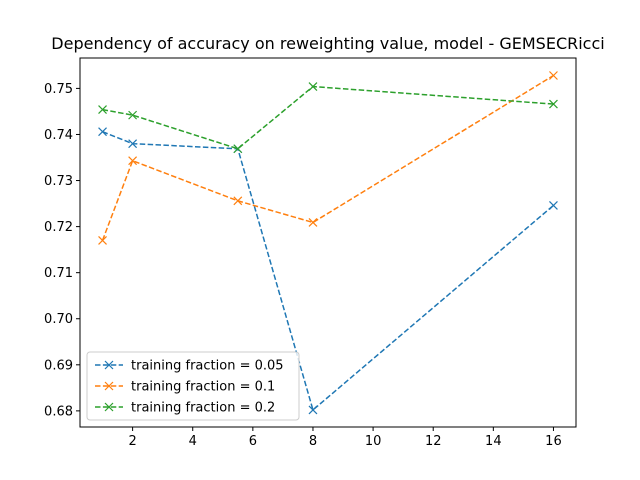 The height and width of the screenshot is (480, 640). What do you see at coordinates (58, 181) in the screenshot?
I see `y-tick-label: 0.73` at bounding box center [58, 181].